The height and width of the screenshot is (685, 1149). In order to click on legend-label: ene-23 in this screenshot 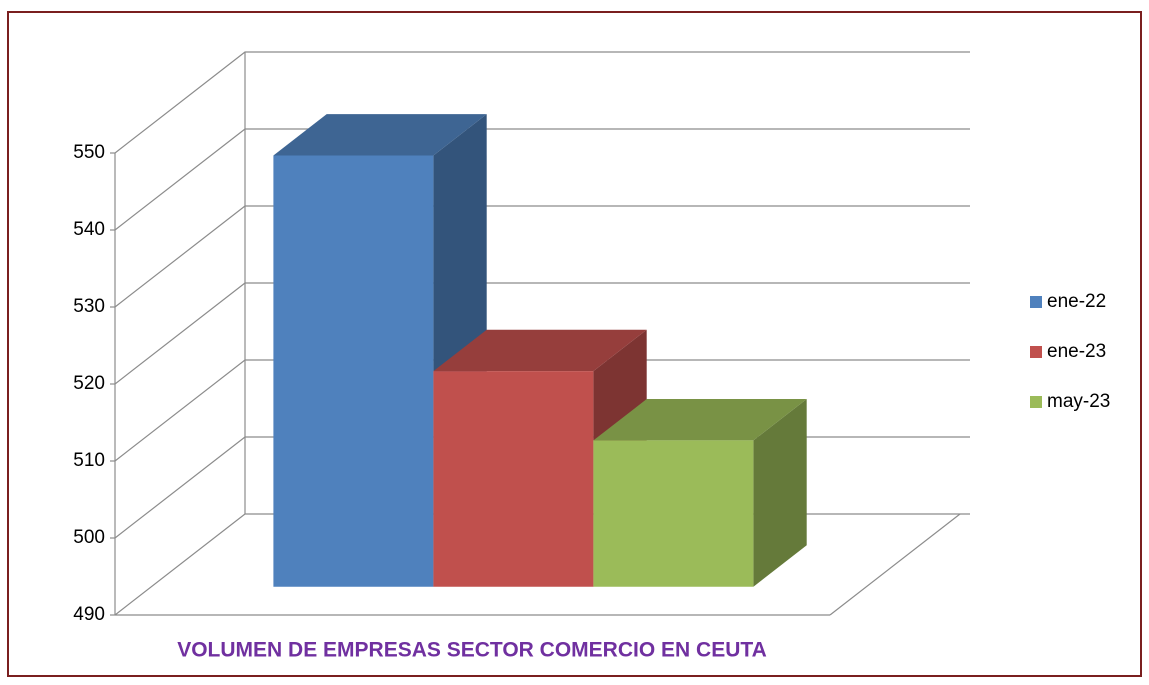, I will do `click(1076, 351)`.